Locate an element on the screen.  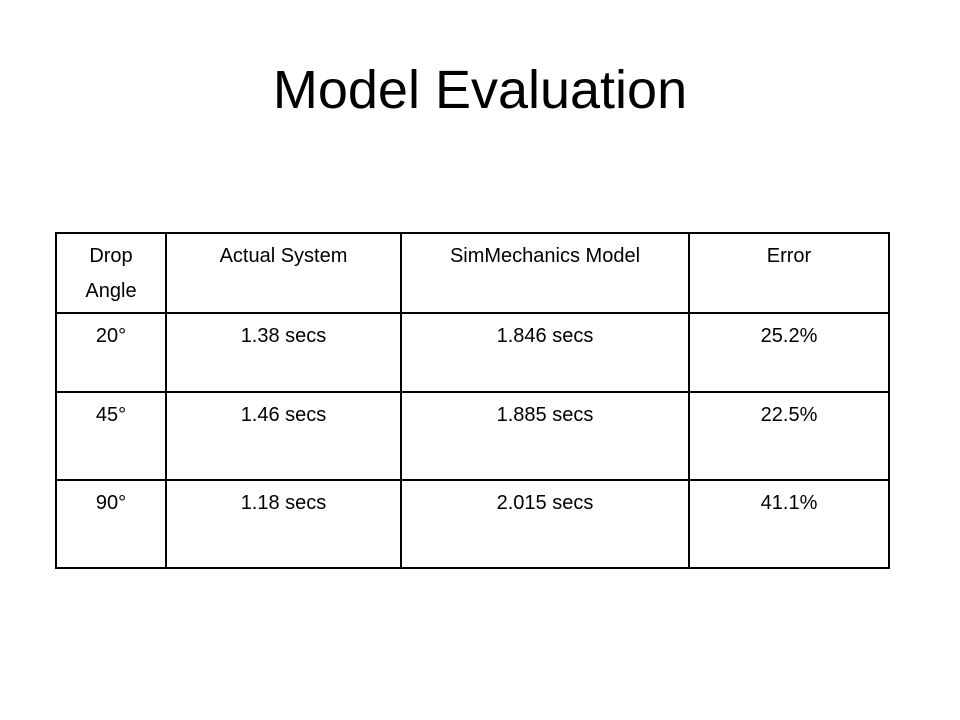
table-row: 90° 1.18 secs 2.015 secs 41.1% is located at coordinates (472, 524).